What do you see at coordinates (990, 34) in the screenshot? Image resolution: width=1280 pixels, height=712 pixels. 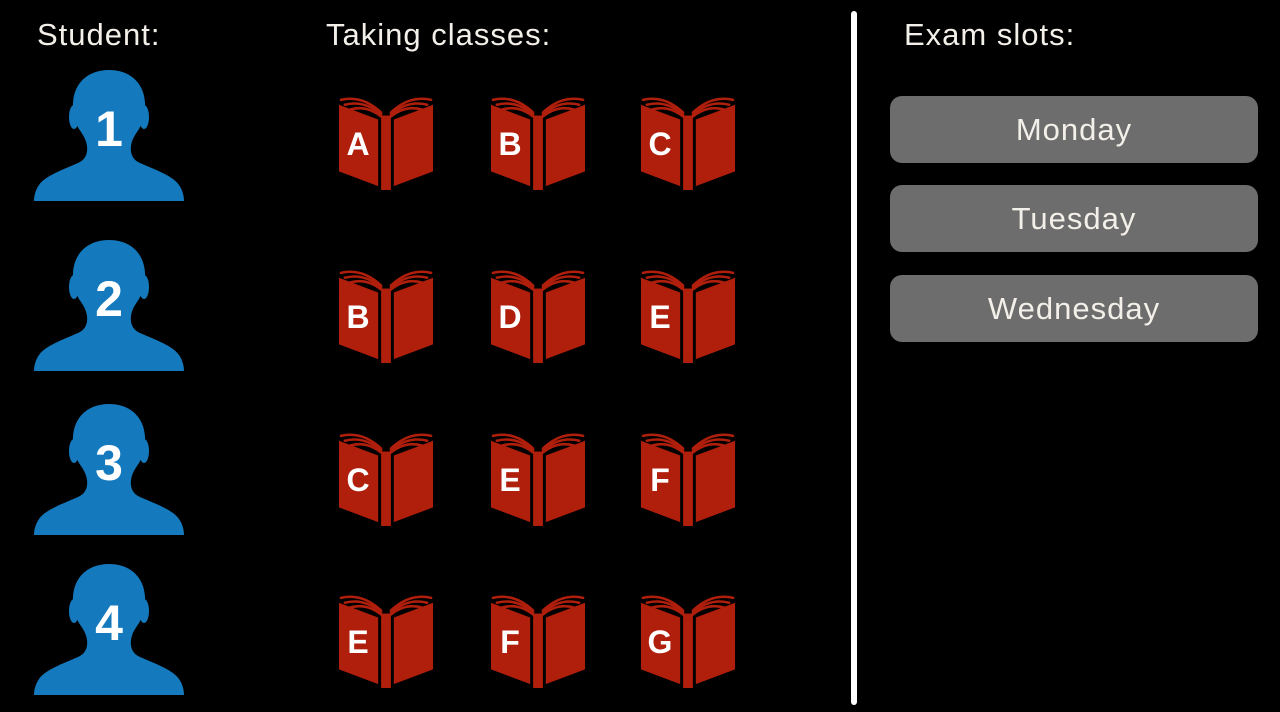 I see `exam-slots-header: Exam slots:` at bounding box center [990, 34].